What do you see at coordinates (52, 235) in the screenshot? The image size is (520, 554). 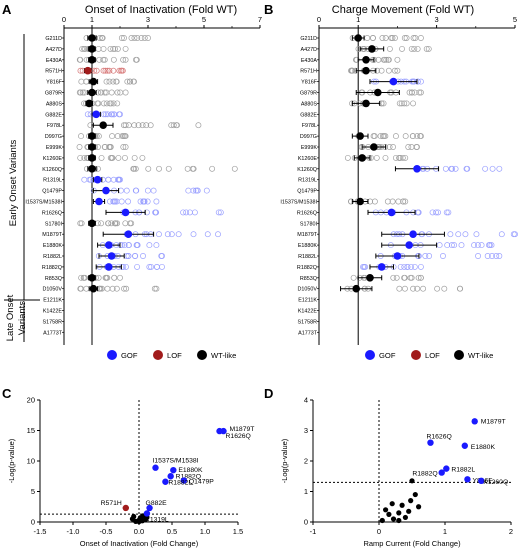 I see `row-label: M1879T` at bounding box center [52, 235].